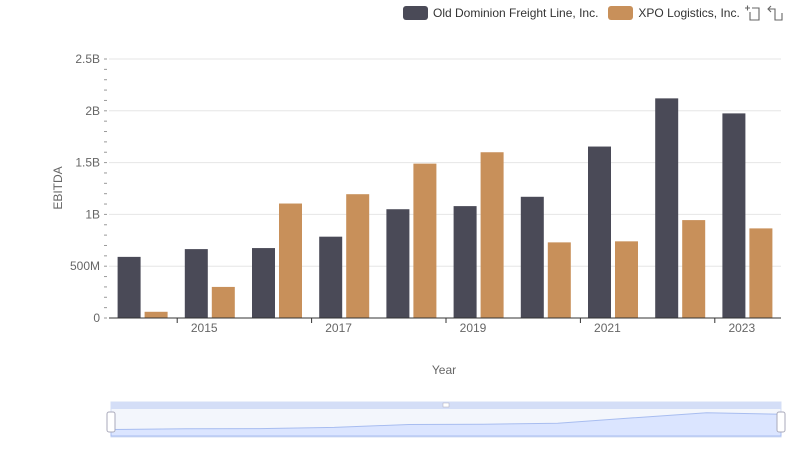  What do you see at coordinates (689, 13) in the screenshot?
I see `legend-label-xpo: XPO Logistics, Inc.` at bounding box center [689, 13].